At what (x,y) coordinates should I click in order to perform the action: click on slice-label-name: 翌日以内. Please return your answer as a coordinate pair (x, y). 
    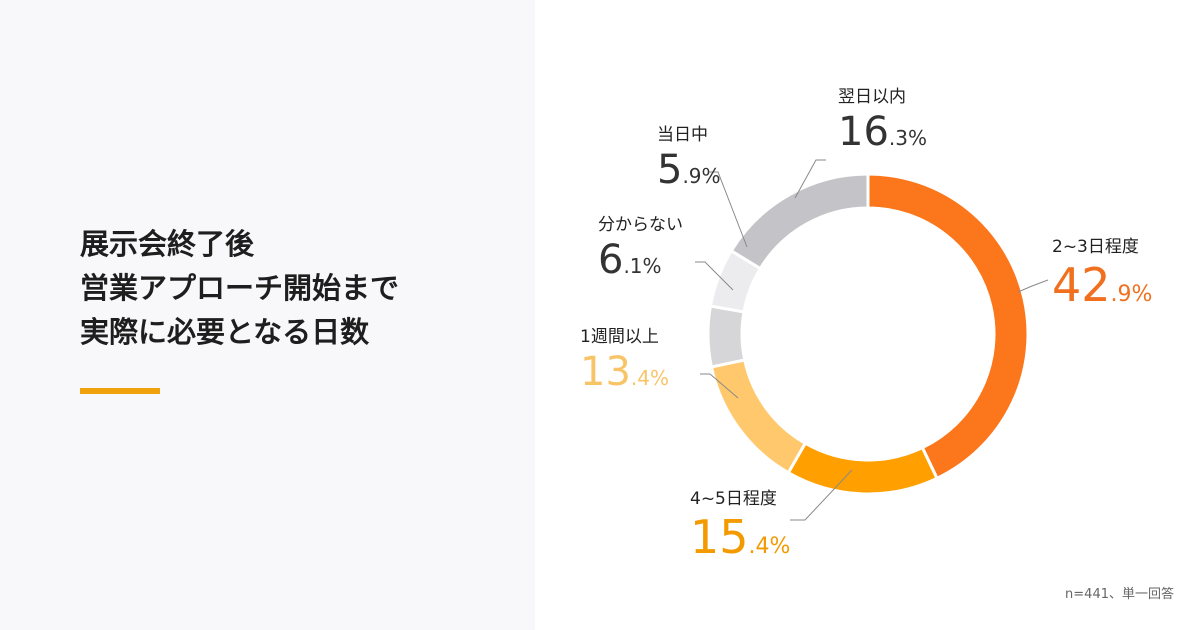
    Looking at the image, I should click on (872, 97).